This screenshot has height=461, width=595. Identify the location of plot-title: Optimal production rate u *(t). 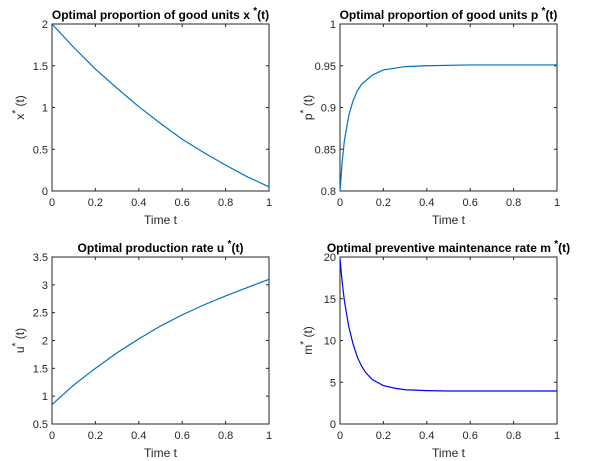
(161, 247).